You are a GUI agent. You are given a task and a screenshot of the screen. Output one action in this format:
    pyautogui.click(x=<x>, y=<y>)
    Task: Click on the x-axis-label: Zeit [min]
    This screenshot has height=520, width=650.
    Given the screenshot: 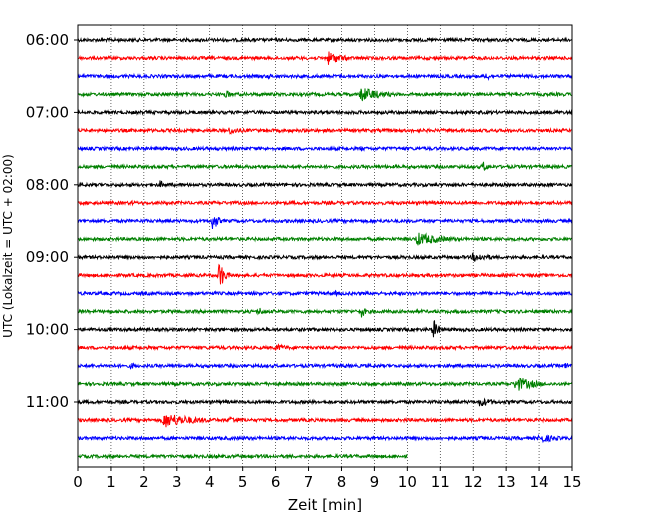 What is the action you would take?
    pyautogui.click(x=325, y=505)
    